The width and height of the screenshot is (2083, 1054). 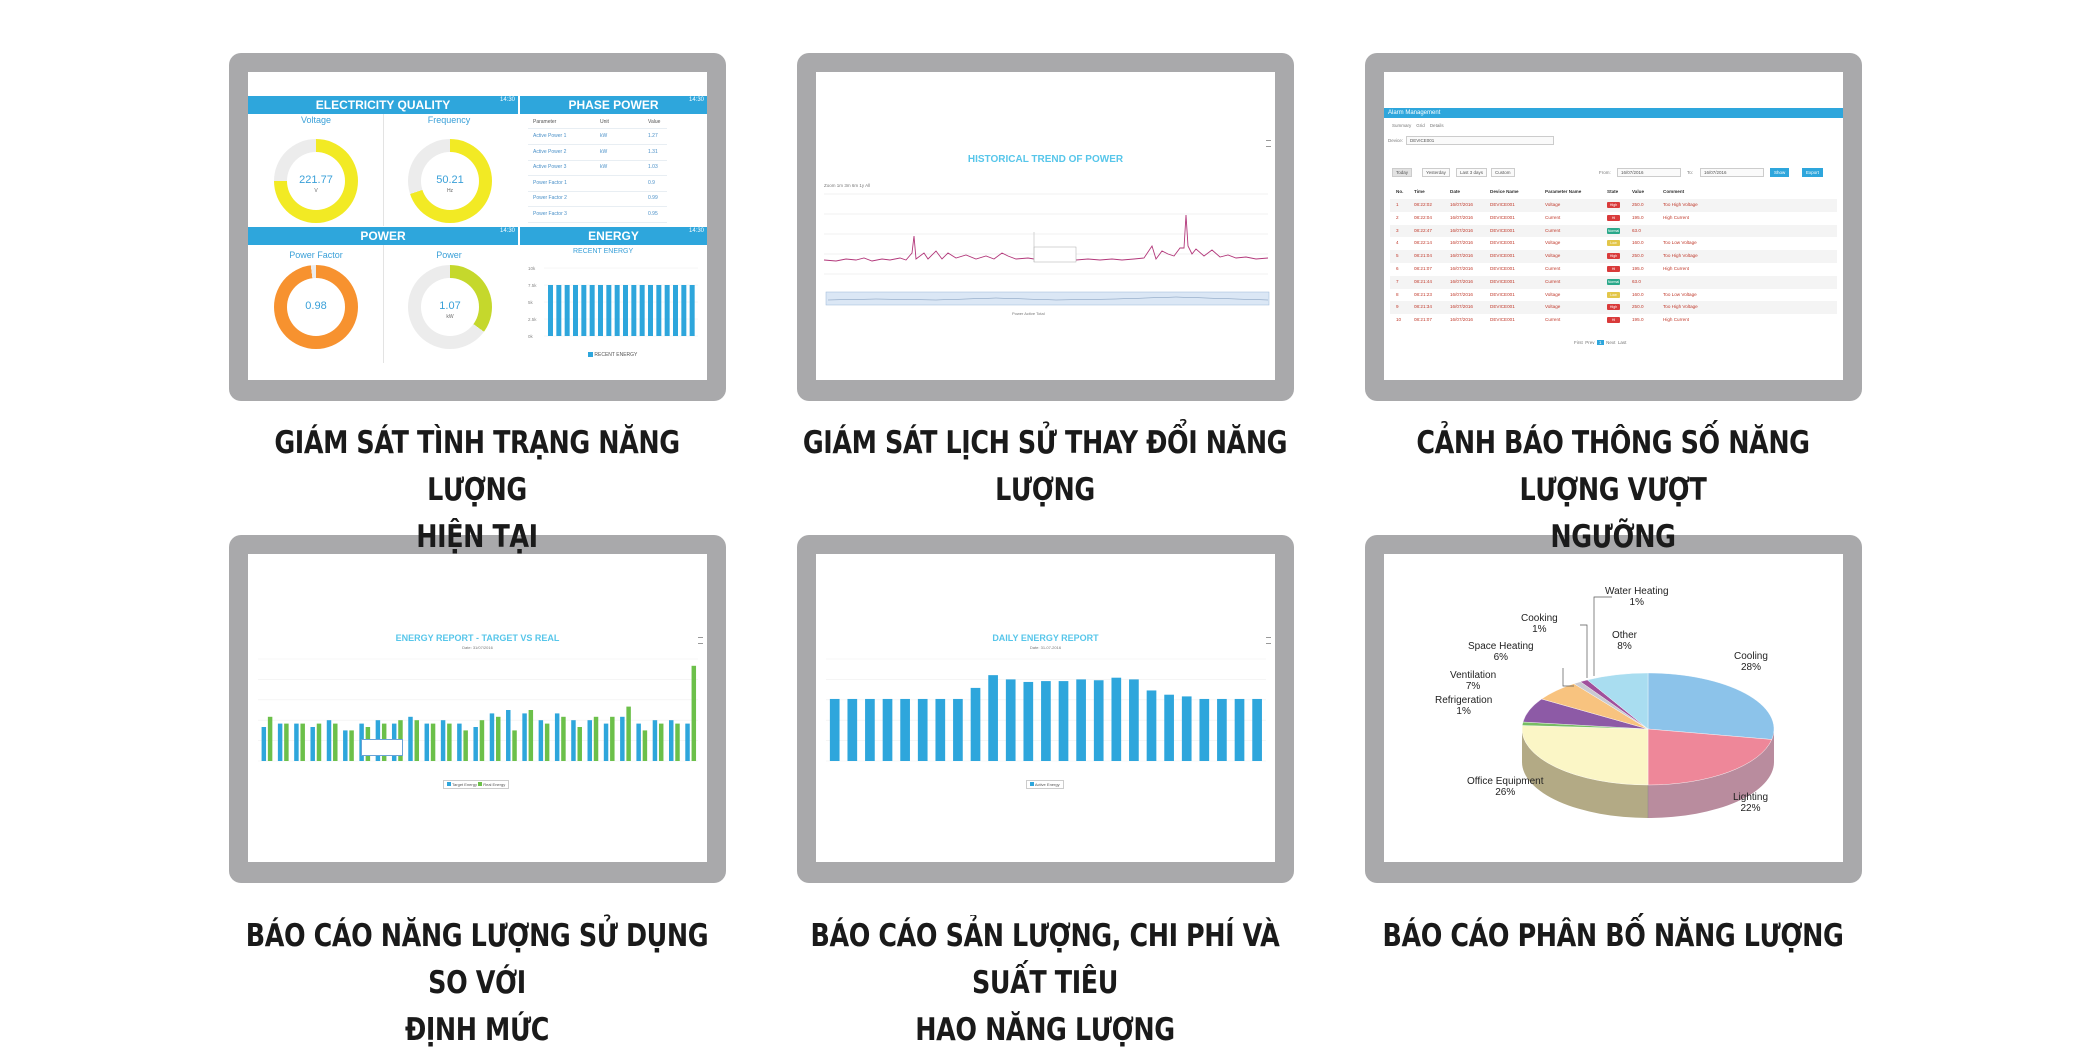 What do you see at coordinates (1590, 342) in the screenshot?
I see `page-prev: Prev` at bounding box center [1590, 342].